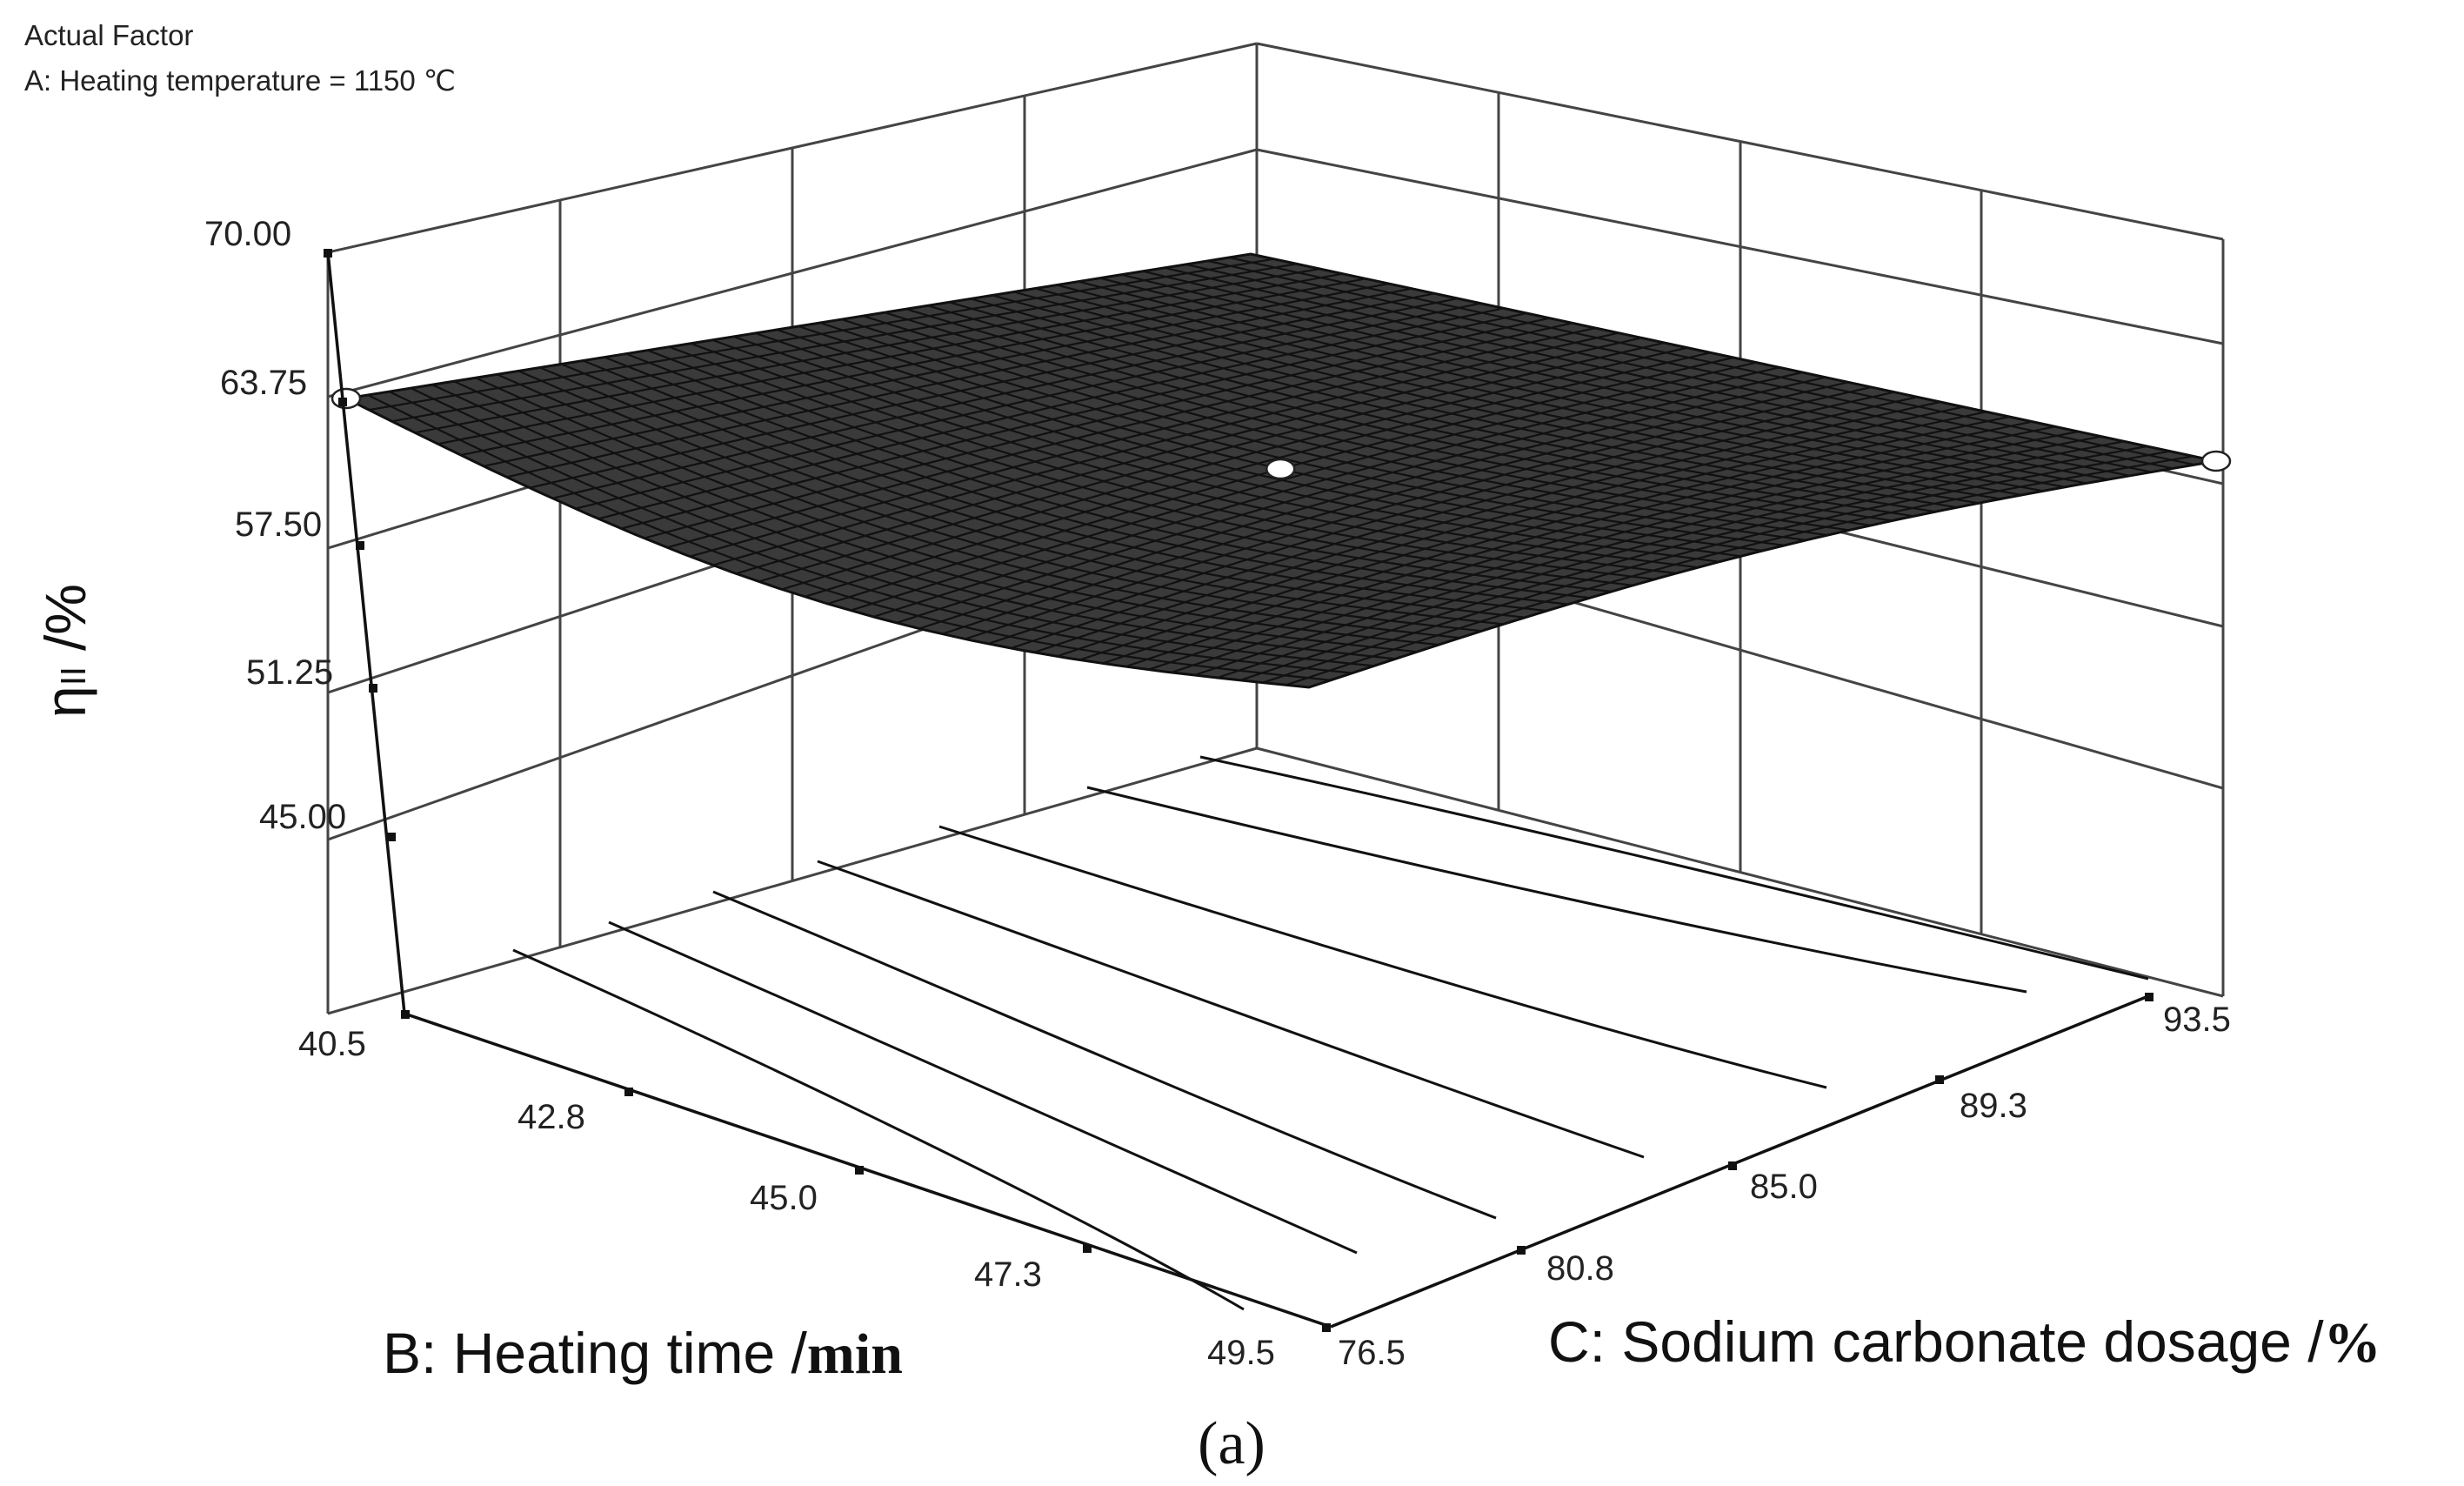 This screenshot has width=2464, height=1486. I want to click on c-tick-label: 76.5, so click(1372, 1353).